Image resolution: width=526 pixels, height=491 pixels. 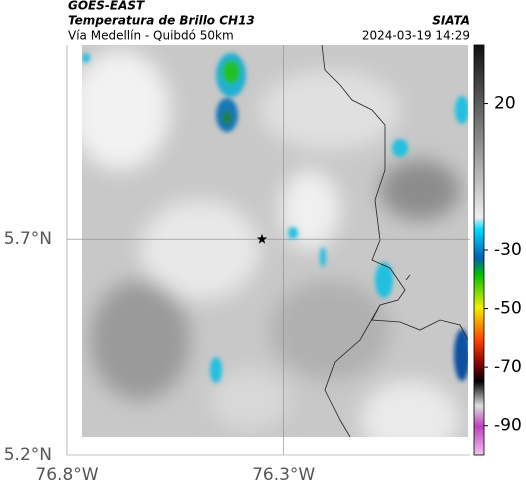 What do you see at coordinates (161, 21) in the screenshot?
I see `subtitle: Temperatura de Brillo CH13` at bounding box center [161, 21].